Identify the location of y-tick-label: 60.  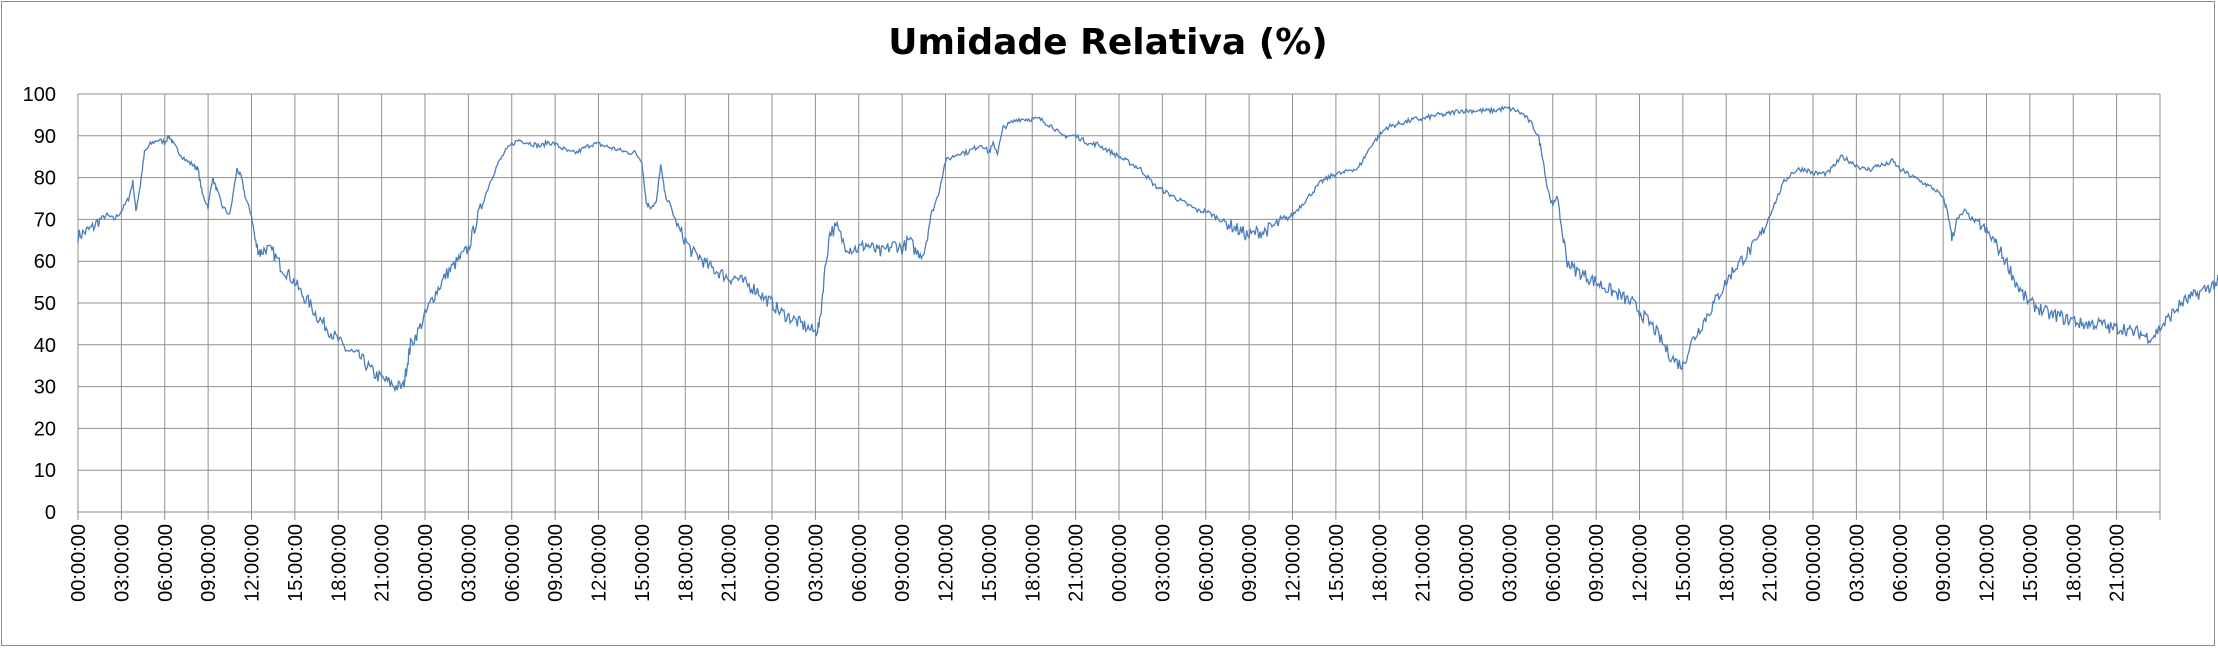
(45, 262).